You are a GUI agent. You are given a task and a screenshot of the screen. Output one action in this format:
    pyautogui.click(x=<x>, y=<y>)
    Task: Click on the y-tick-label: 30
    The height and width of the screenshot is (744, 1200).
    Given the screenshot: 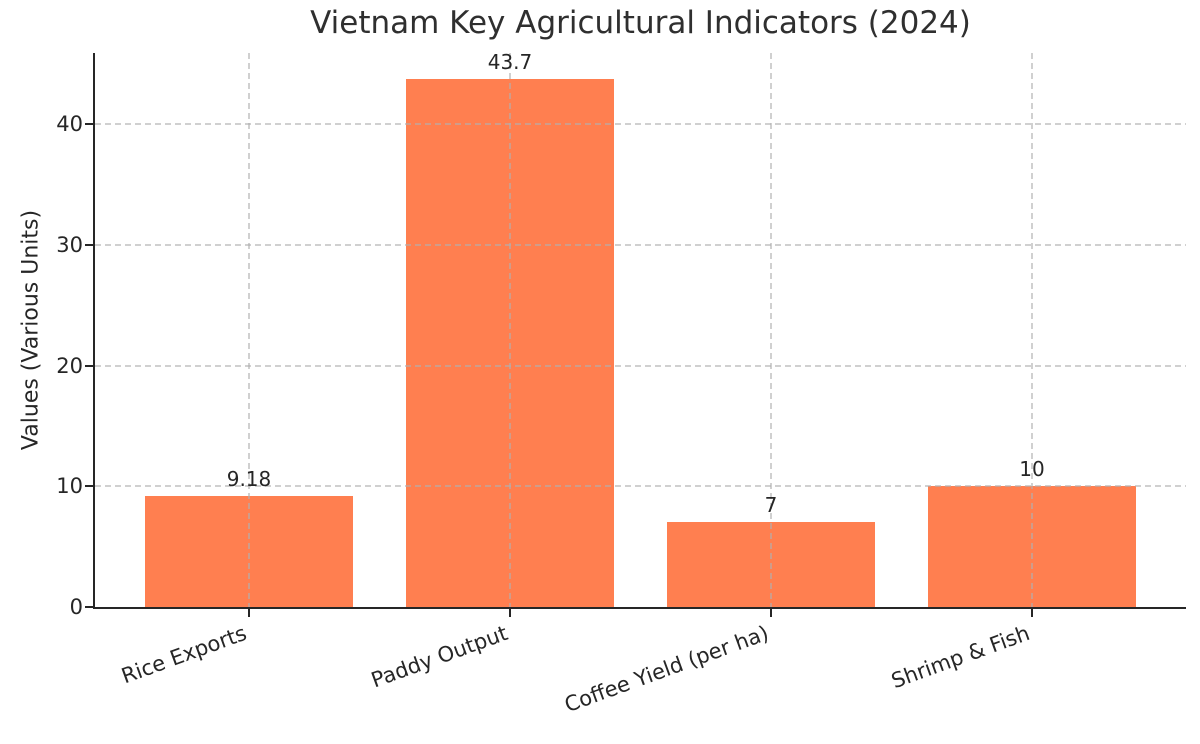 What is the action you would take?
    pyautogui.click(x=69, y=244)
    